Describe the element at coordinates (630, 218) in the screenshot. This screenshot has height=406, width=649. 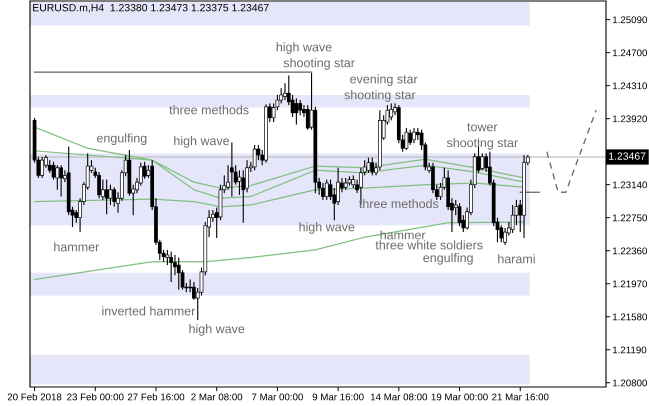
I see `y-tick-label: 1.22750` at that location.